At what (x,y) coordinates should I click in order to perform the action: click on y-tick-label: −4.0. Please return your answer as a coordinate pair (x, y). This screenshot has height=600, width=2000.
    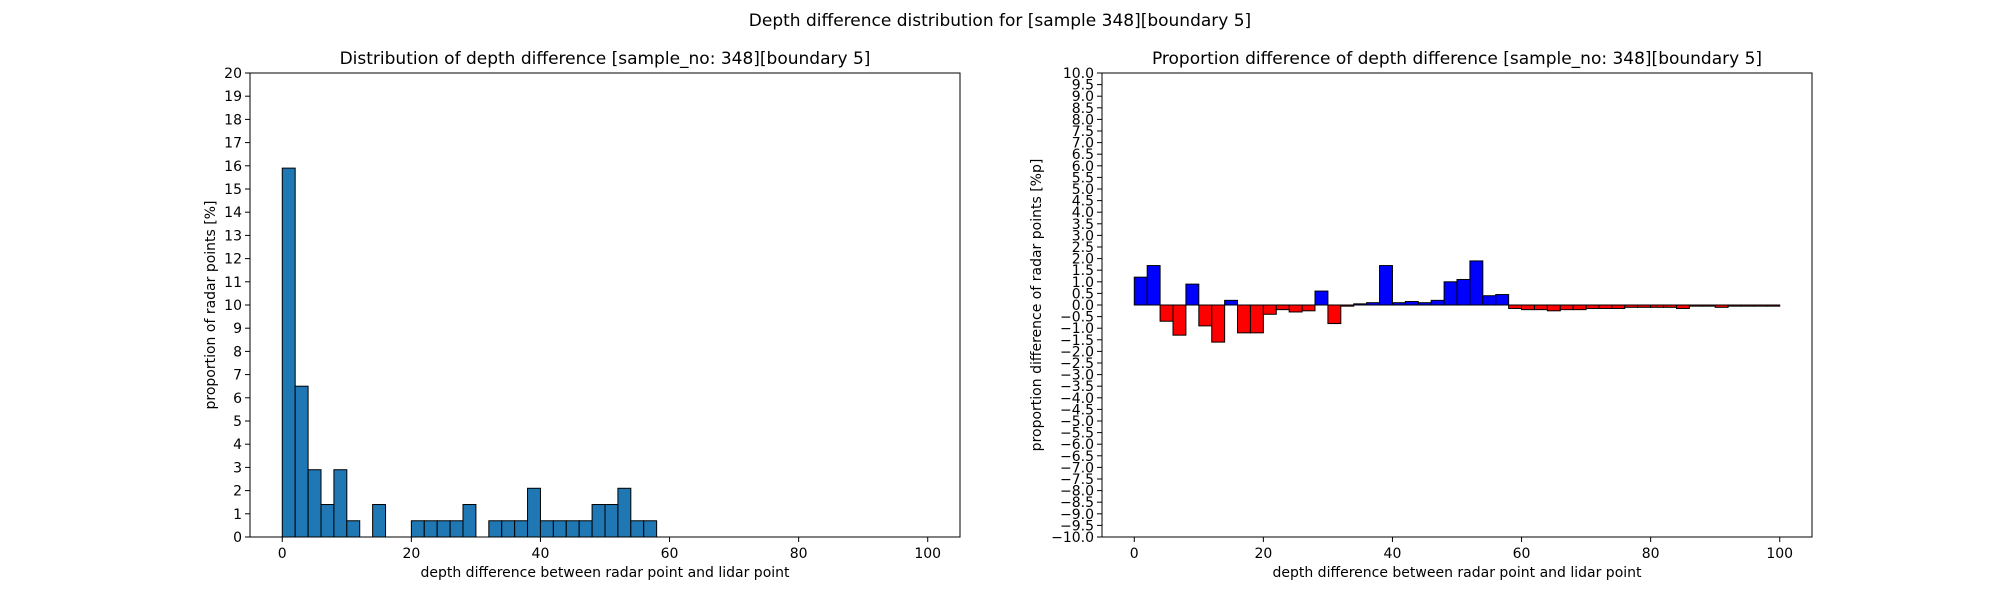
    Looking at the image, I should click on (1077, 399).